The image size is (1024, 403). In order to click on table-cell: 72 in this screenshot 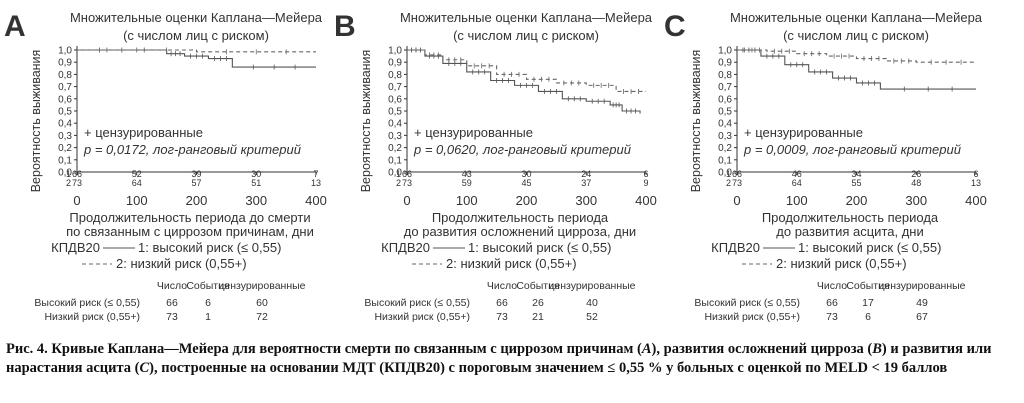, I will do `click(262, 317)`.